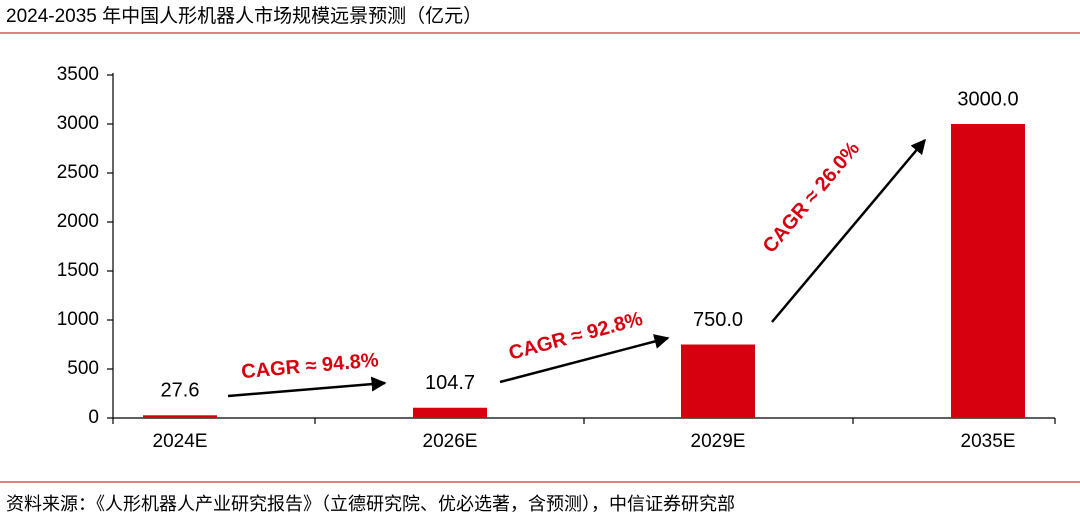 This screenshot has width=1080, height=521. What do you see at coordinates (78, 270) in the screenshot?
I see `y-tick-label: 1500` at bounding box center [78, 270].